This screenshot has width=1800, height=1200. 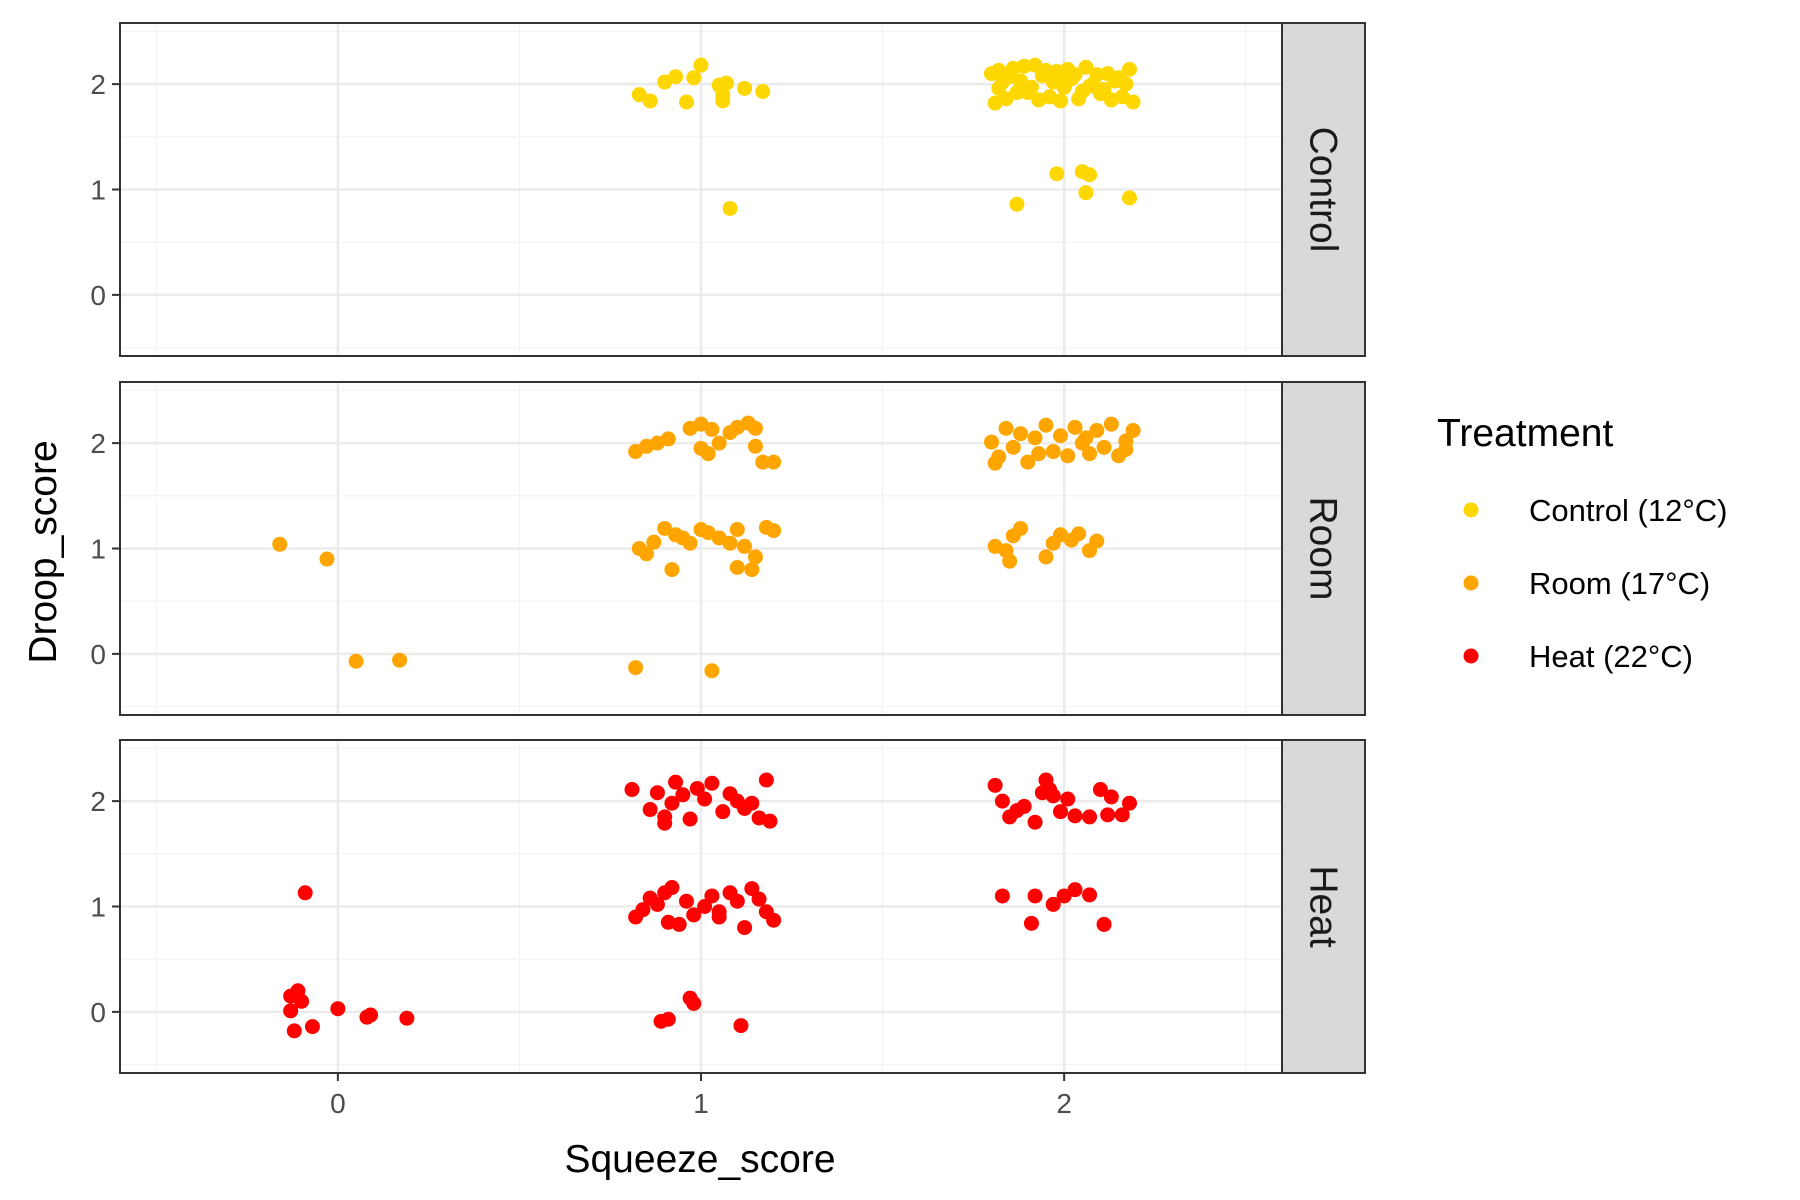 I want to click on legend-title: Treatment, so click(x=1525, y=433).